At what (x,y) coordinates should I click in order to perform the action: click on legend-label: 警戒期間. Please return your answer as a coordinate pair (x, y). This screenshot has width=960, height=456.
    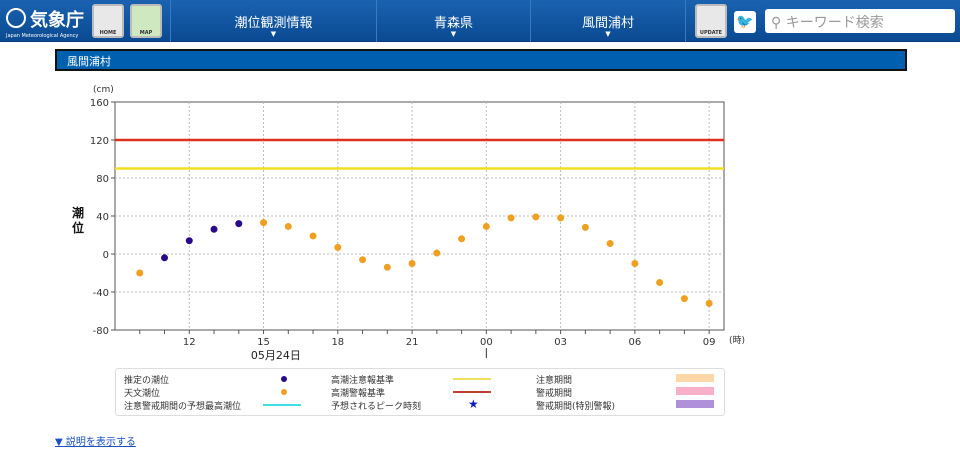
    Looking at the image, I should click on (554, 394).